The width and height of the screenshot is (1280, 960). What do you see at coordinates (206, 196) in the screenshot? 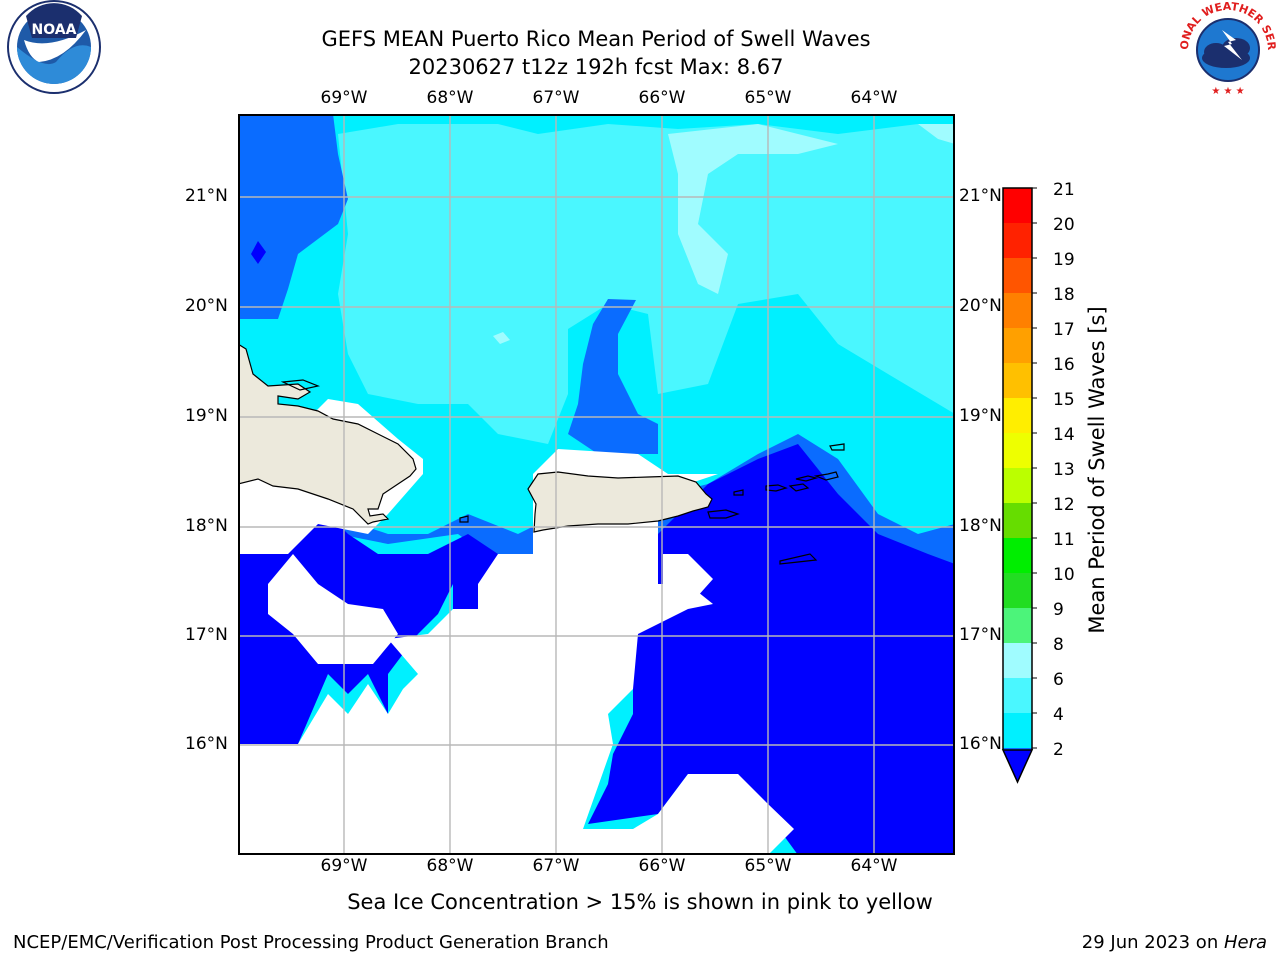
I see `lat-label-left: 21°N` at bounding box center [206, 196].